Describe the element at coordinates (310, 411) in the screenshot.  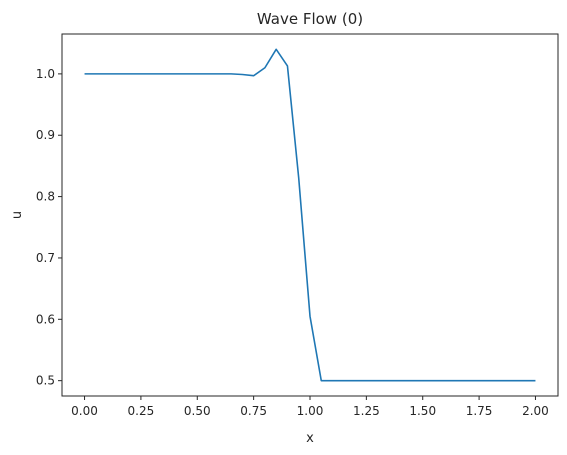
I see `x-tick-label: 1.00` at that location.